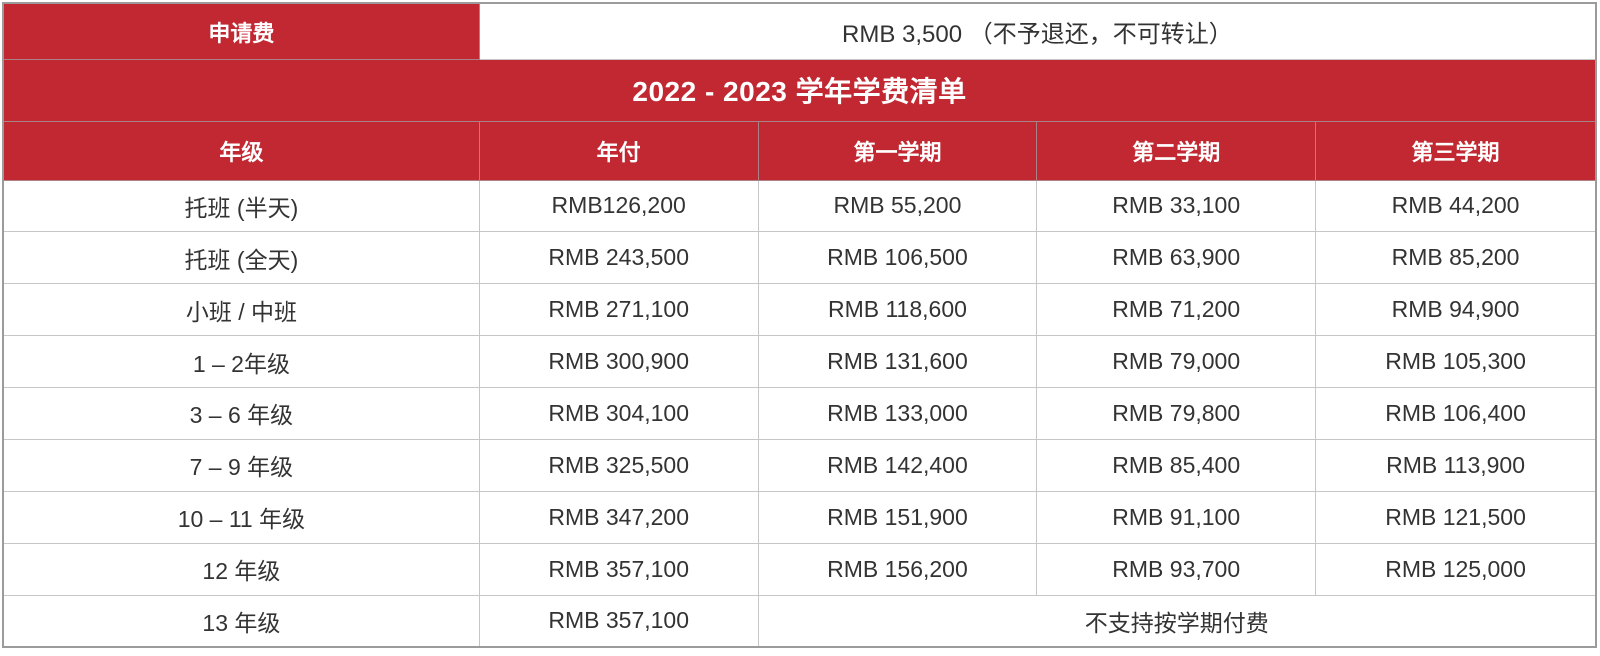 Image resolution: width=1600 pixels, height=656 pixels. What do you see at coordinates (618, 206) in the screenshot?
I see `annual-fee-cell: RMB126,200` at bounding box center [618, 206].